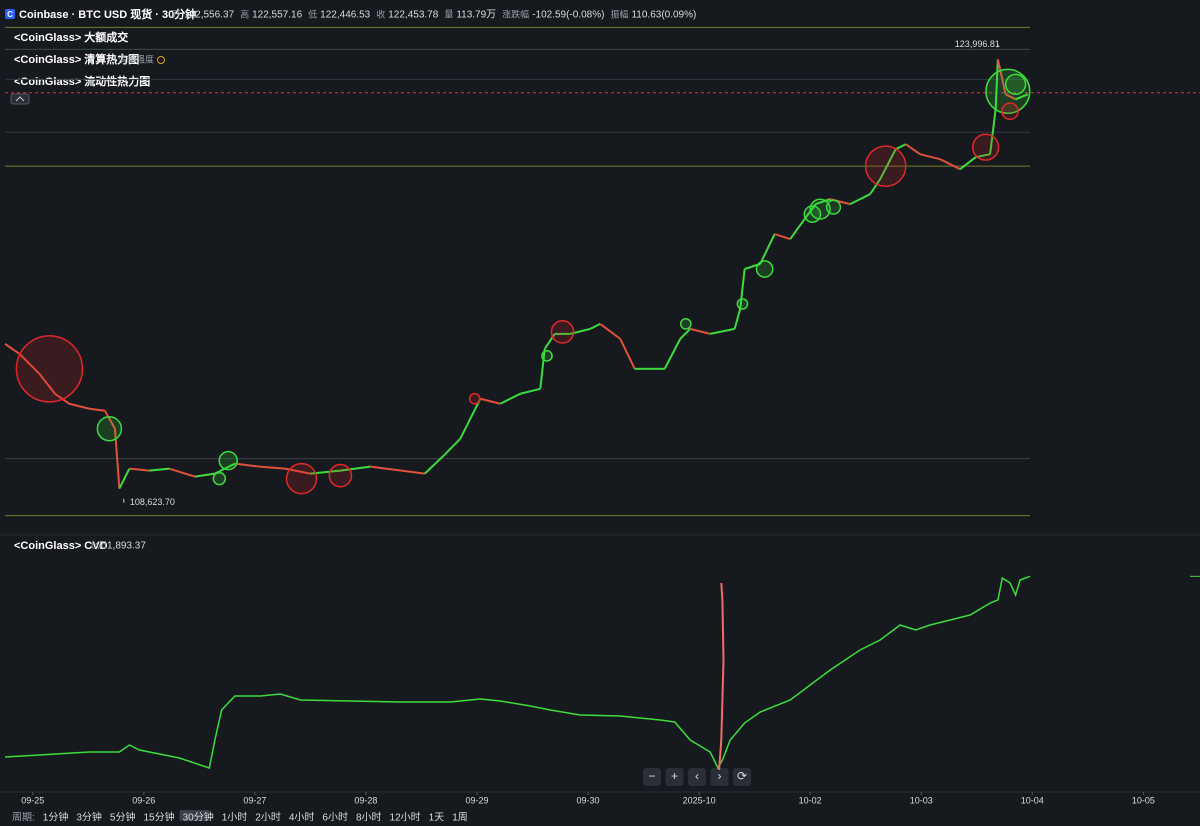 Image resolution: width=1200 pixels, height=826 pixels. Describe the element at coordinates (1032, 800) in the screenshot. I see `x-tick-label: 10-04` at that location.